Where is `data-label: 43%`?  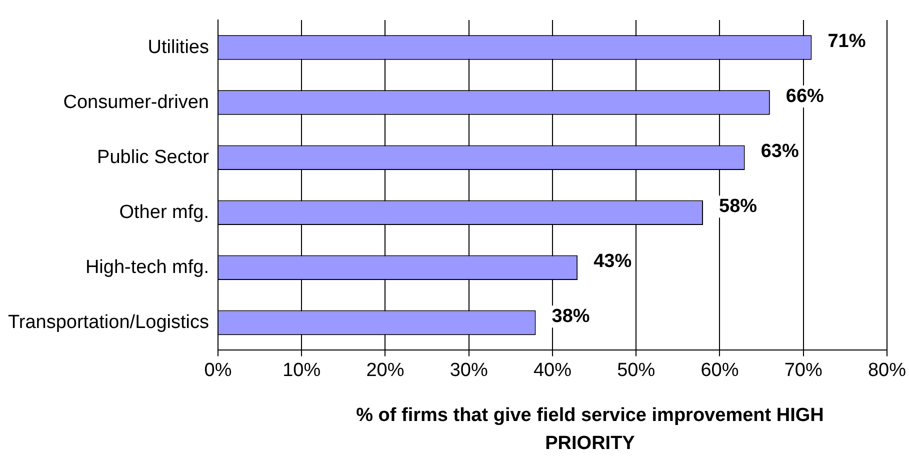
data-label: 43% is located at coordinates (613, 261).